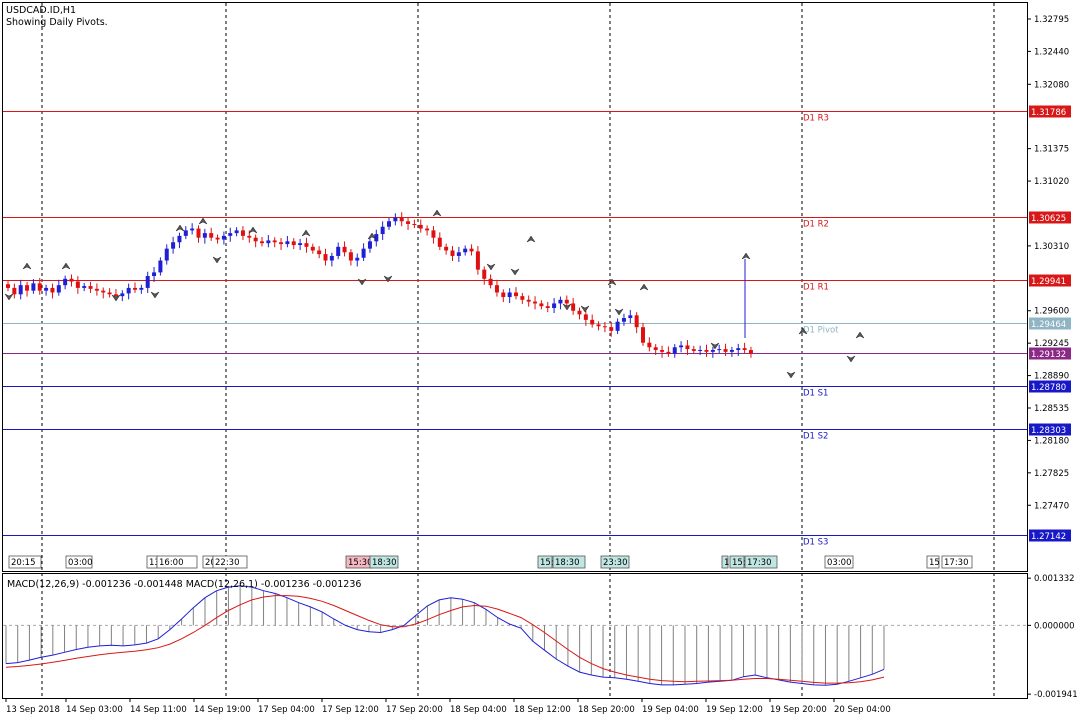 This screenshot has width=1080, height=720. I want to click on time-tick-label: 14 Sep 11:00, so click(158, 710).